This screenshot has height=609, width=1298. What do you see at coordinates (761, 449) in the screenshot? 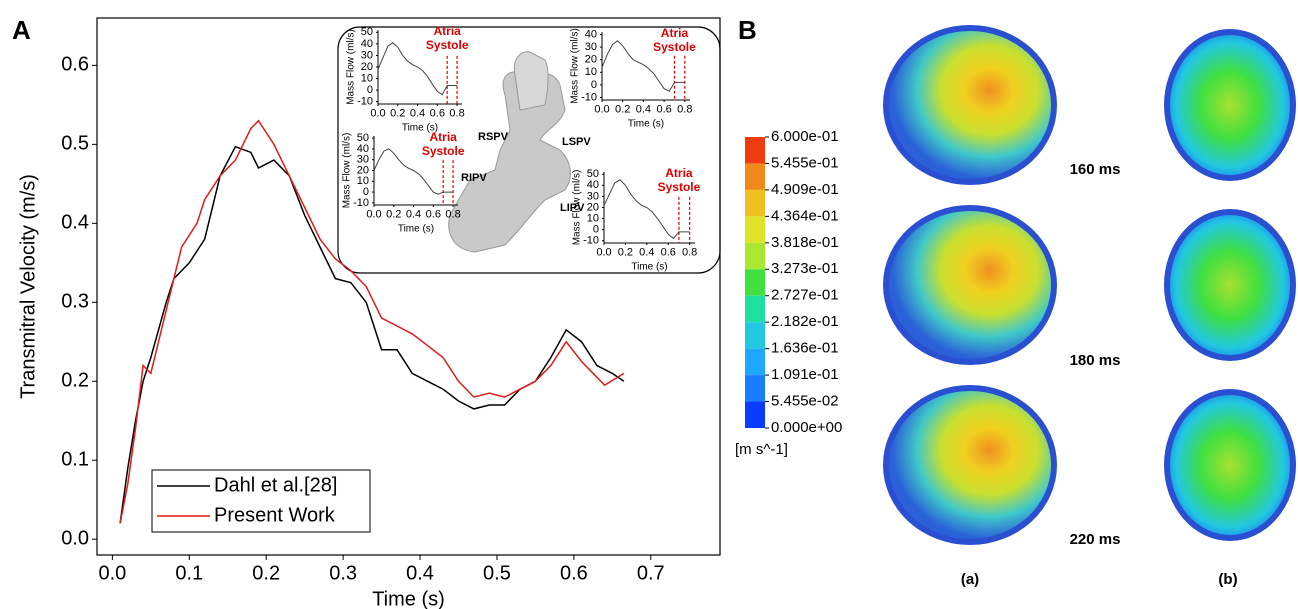
I see `colorbar-unit: [m s^-1]` at bounding box center [761, 449].